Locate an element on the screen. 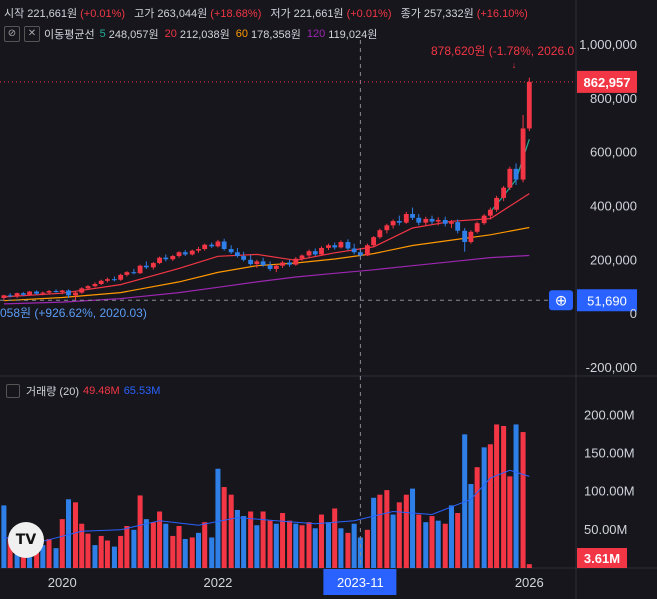 This screenshot has height=599, width=657. last-volume-badge is located at coordinates (602, 558).